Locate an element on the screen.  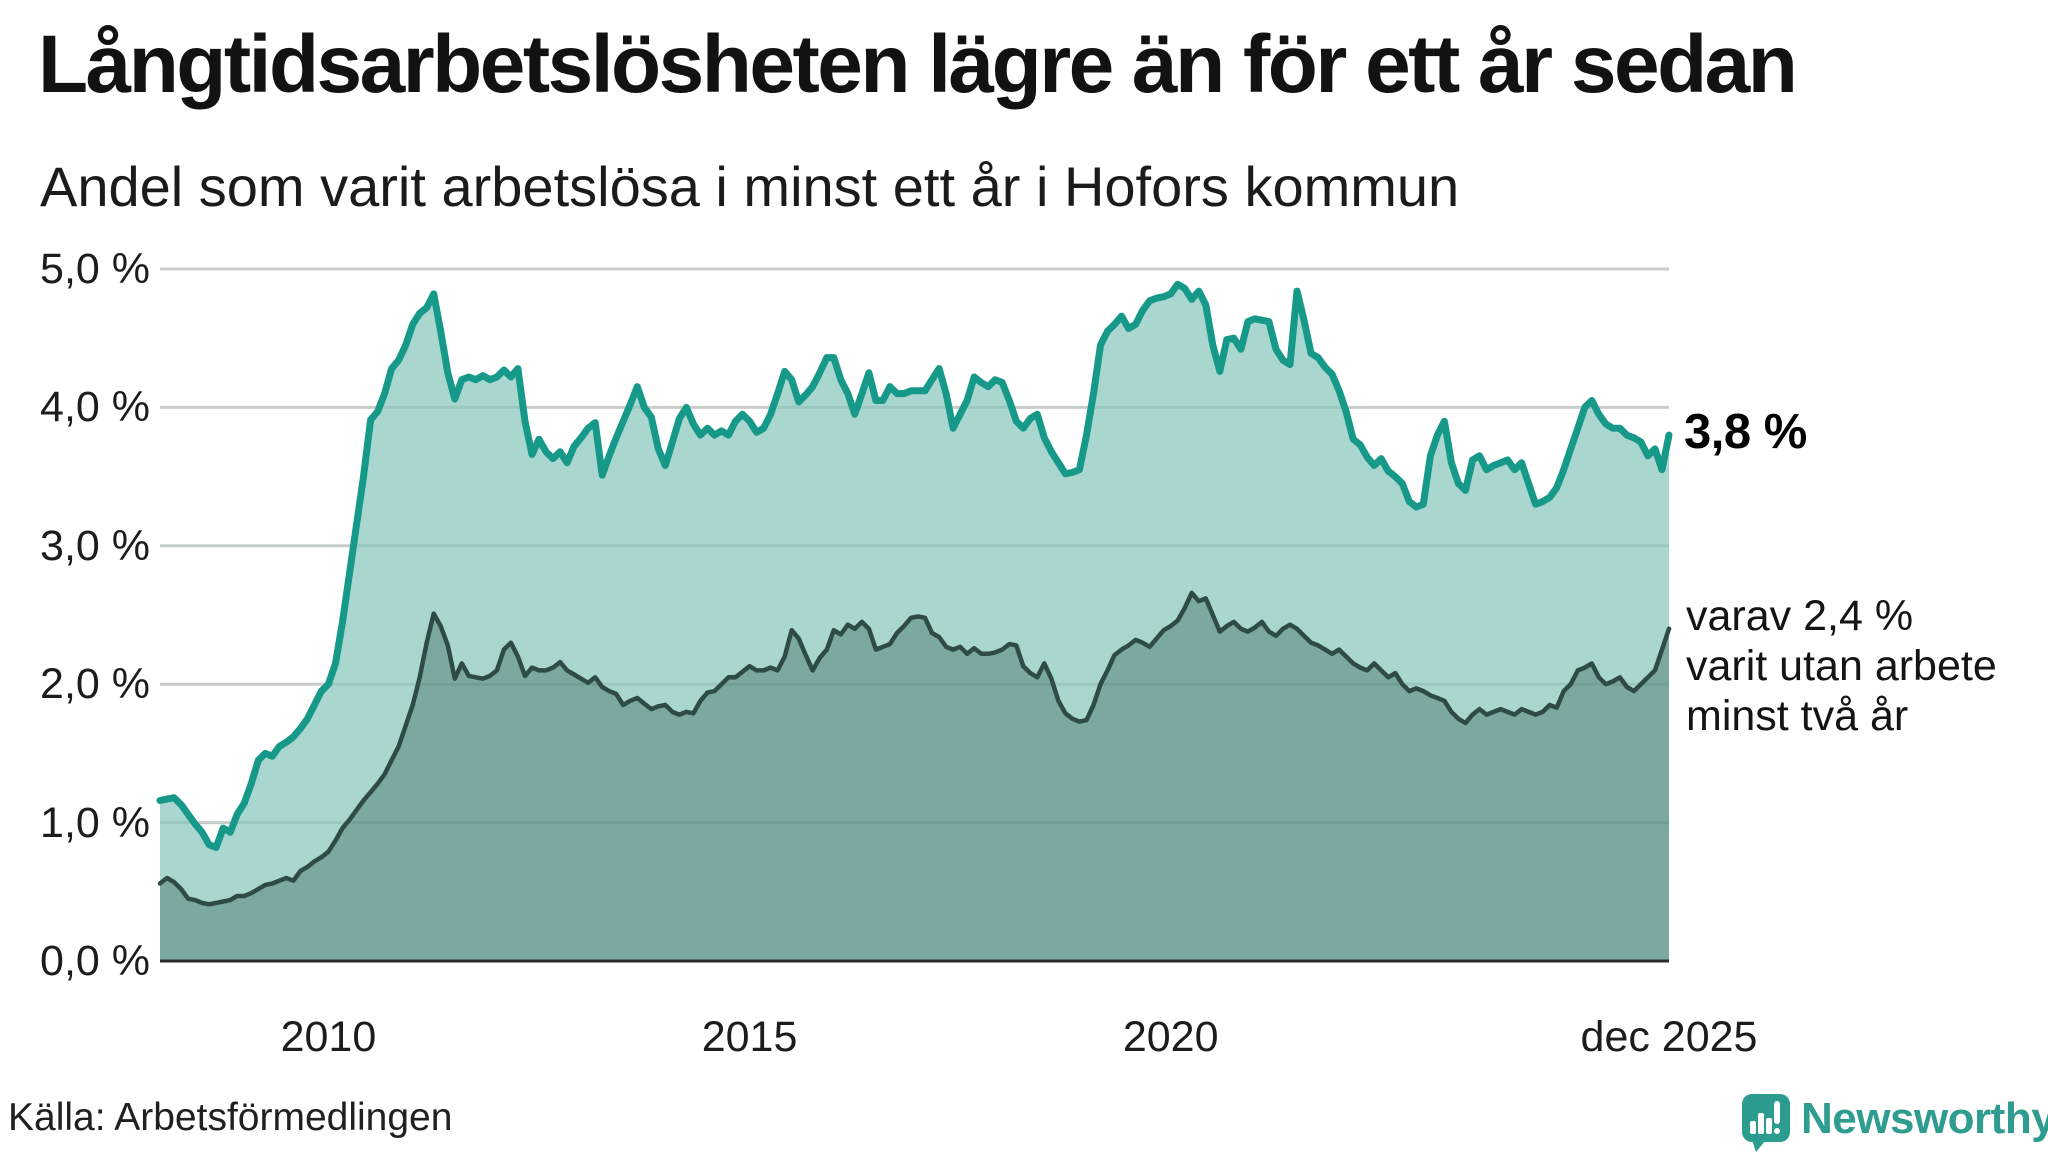
y-tick-label: 3,0 % is located at coordinates (95, 545).